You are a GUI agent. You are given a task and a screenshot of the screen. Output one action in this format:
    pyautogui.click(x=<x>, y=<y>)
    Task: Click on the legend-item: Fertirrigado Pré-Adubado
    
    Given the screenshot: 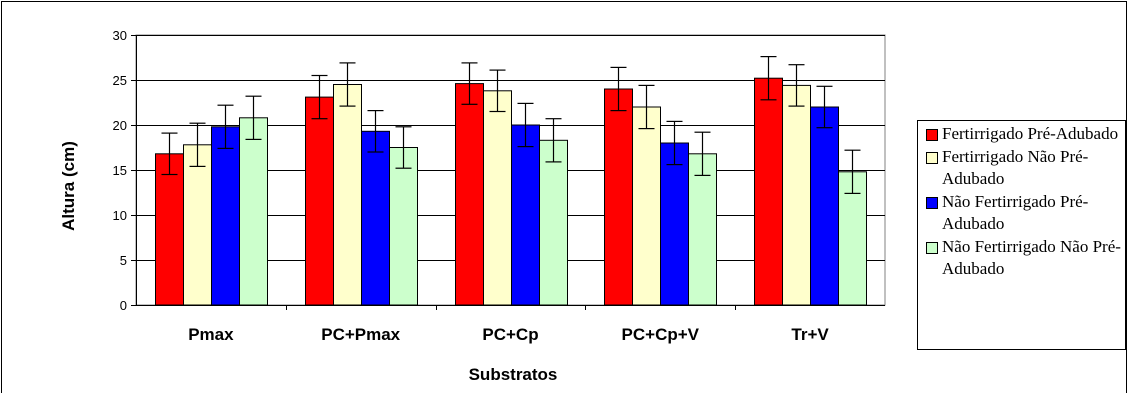 What is the action you would take?
    pyautogui.click(x=1025, y=134)
    